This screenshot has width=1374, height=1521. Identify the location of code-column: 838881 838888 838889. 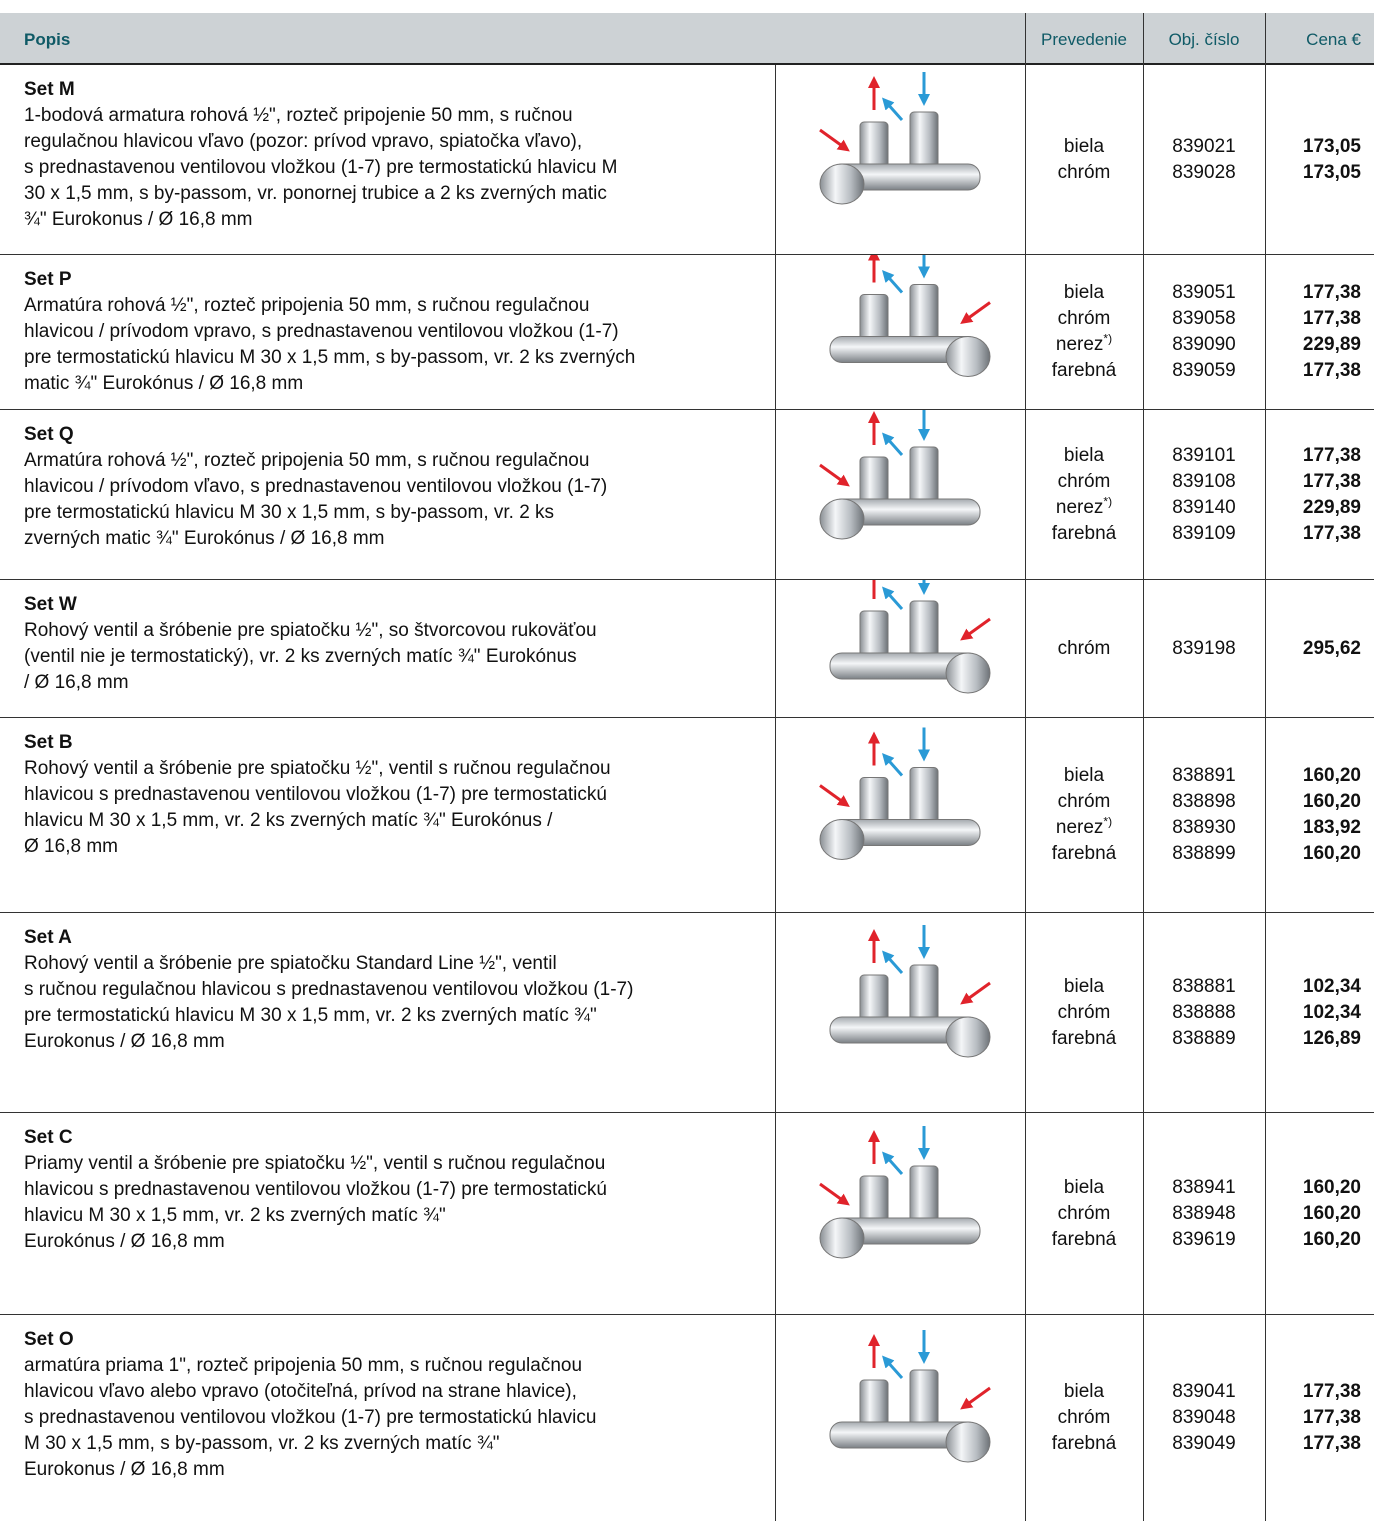
(1204, 1012).